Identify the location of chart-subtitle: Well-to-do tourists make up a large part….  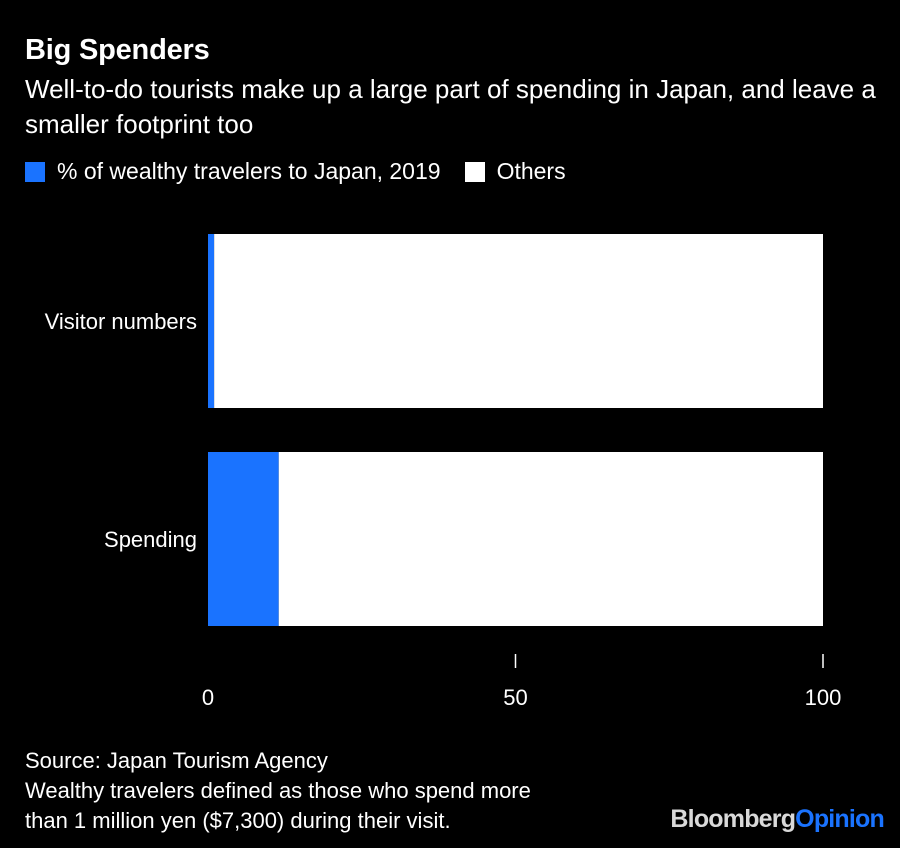
(450, 106).